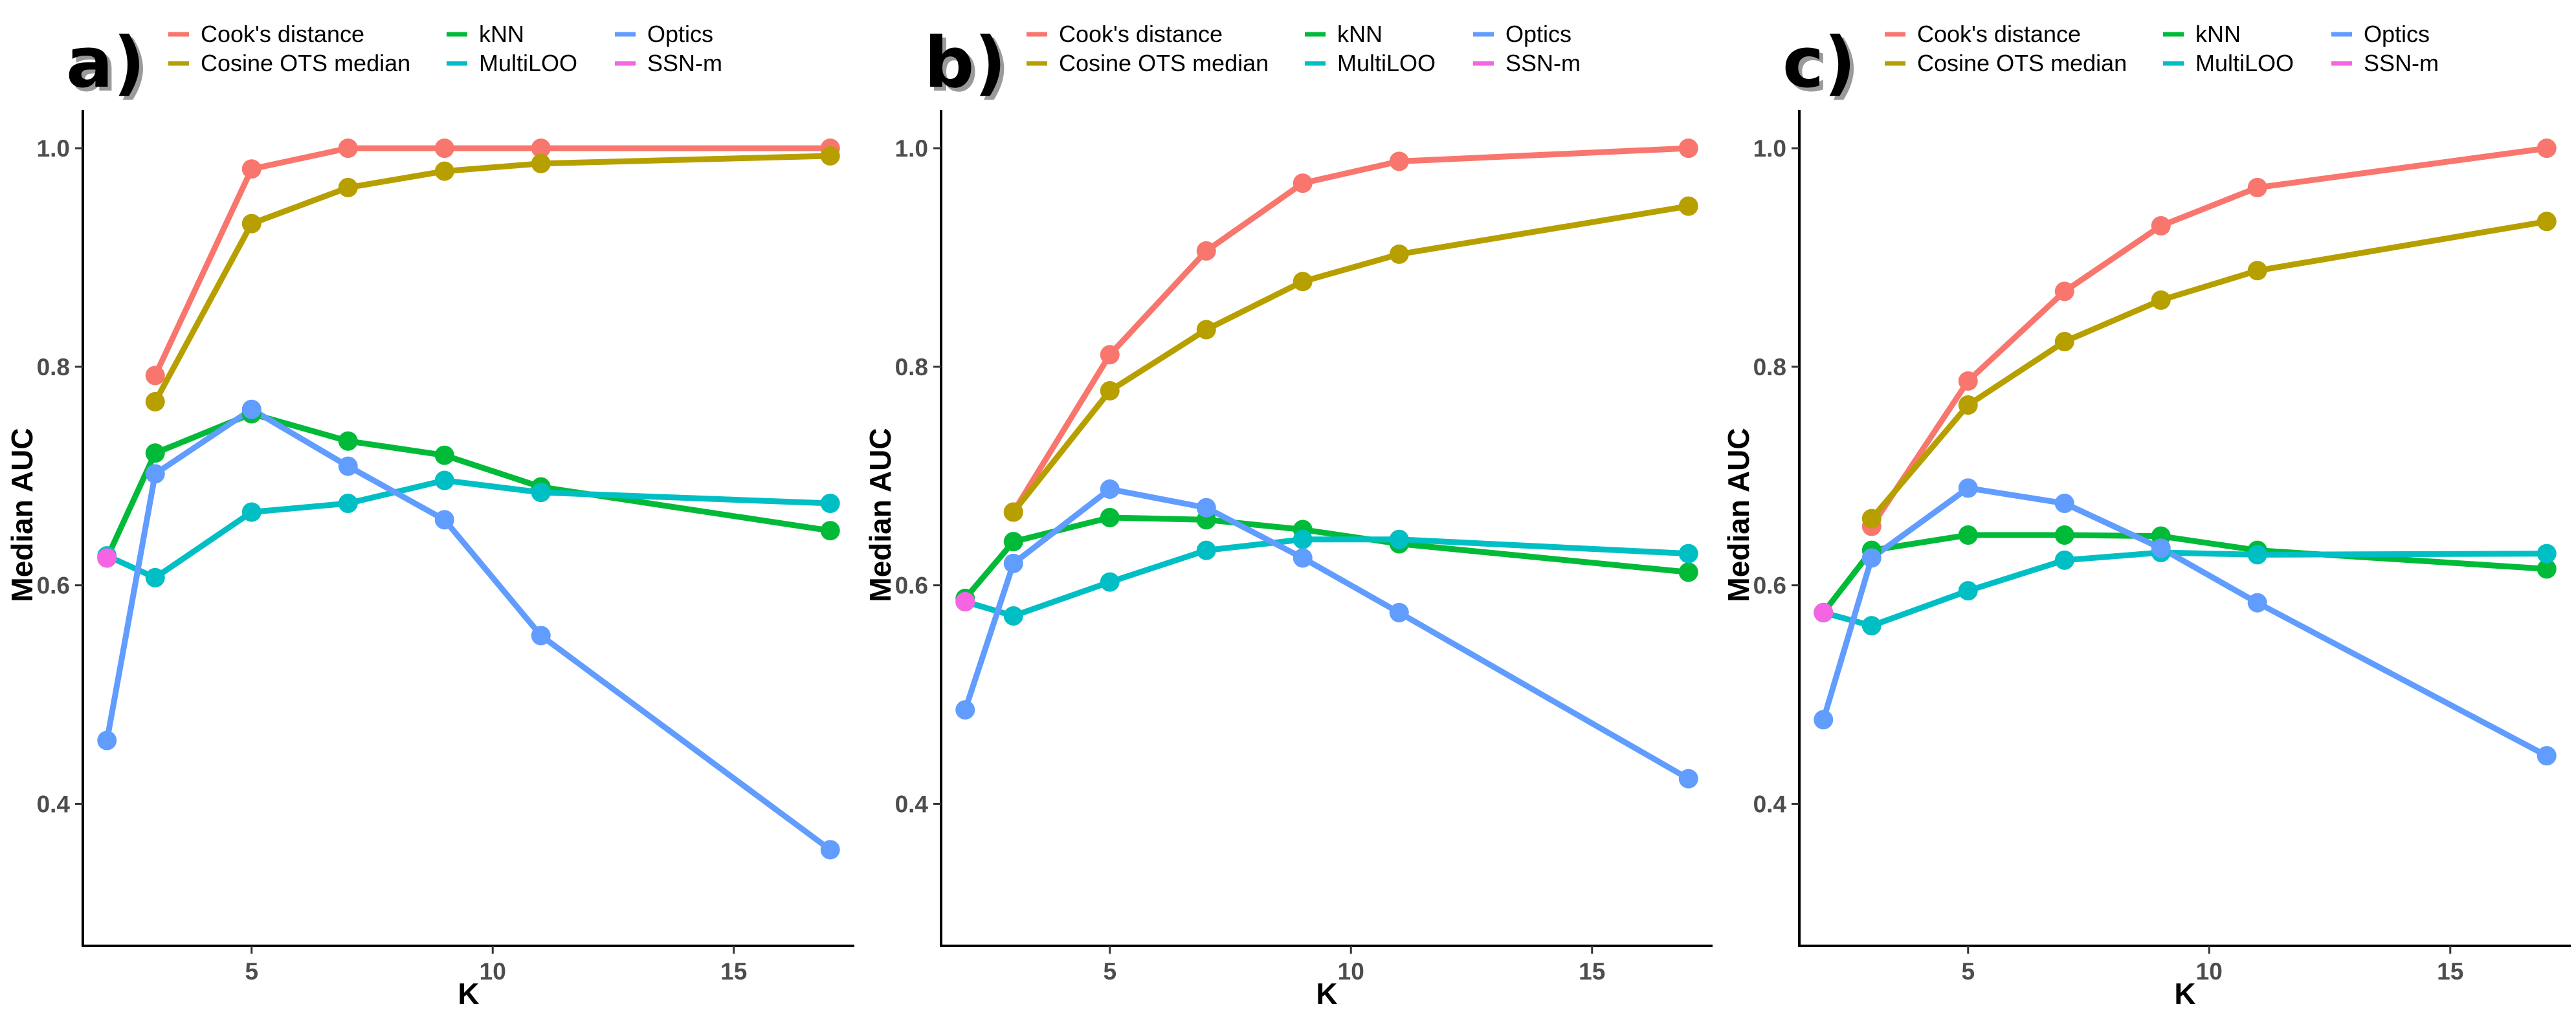 This screenshot has width=2576, height=1019. What do you see at coordinates (1326, 994) in the screenshot?
I see `x-axis-title: K` at bounding box center [1326, 994].